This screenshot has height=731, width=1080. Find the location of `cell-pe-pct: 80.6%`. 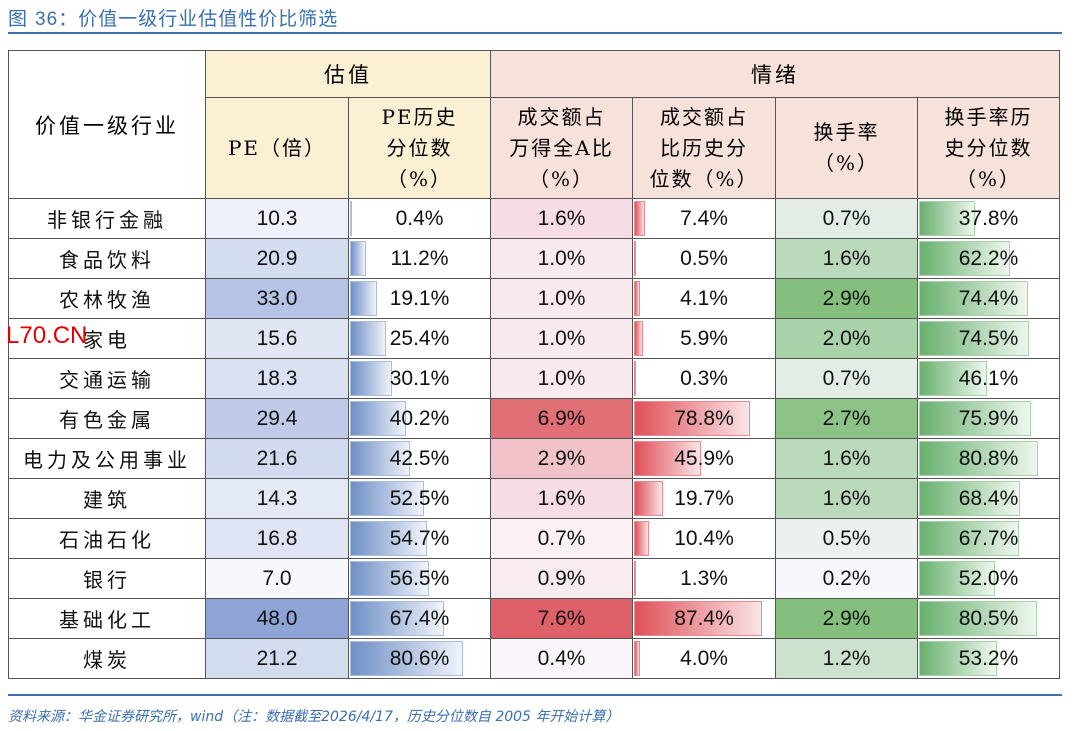

cell-pe-pct: 80.6% is located at coordinates (419, 658).